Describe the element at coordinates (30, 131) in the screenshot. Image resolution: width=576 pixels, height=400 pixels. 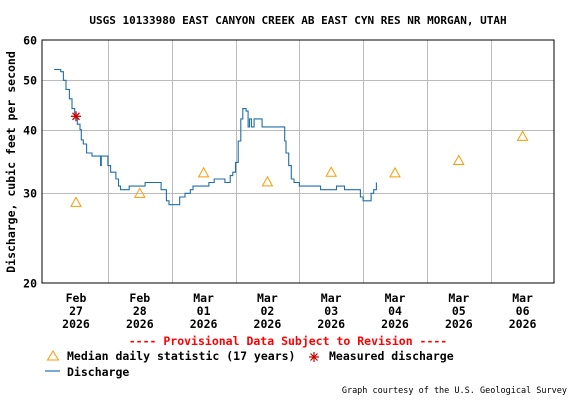
I see `y-tick-label: 40` at that location.